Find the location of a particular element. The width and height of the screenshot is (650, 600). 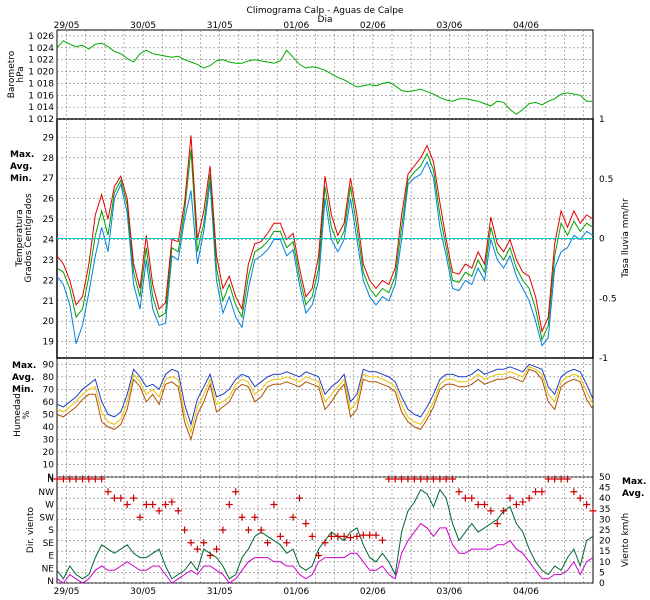

wind-avg-line is located at coordinates (325, 553).